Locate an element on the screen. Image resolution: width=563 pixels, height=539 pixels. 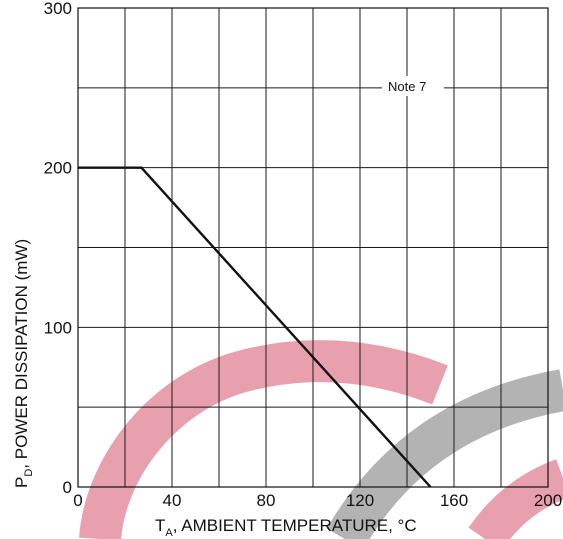
x-tick-label-200: 200 is located at coordinates (548, 500).